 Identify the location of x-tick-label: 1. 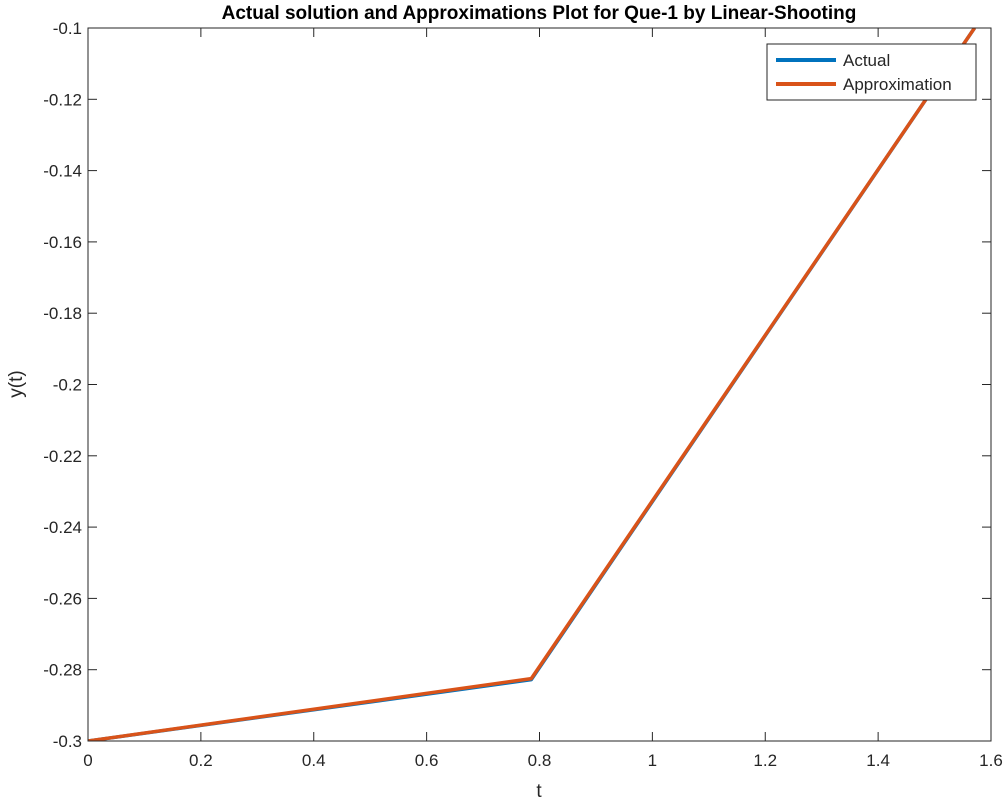
(652, 760).